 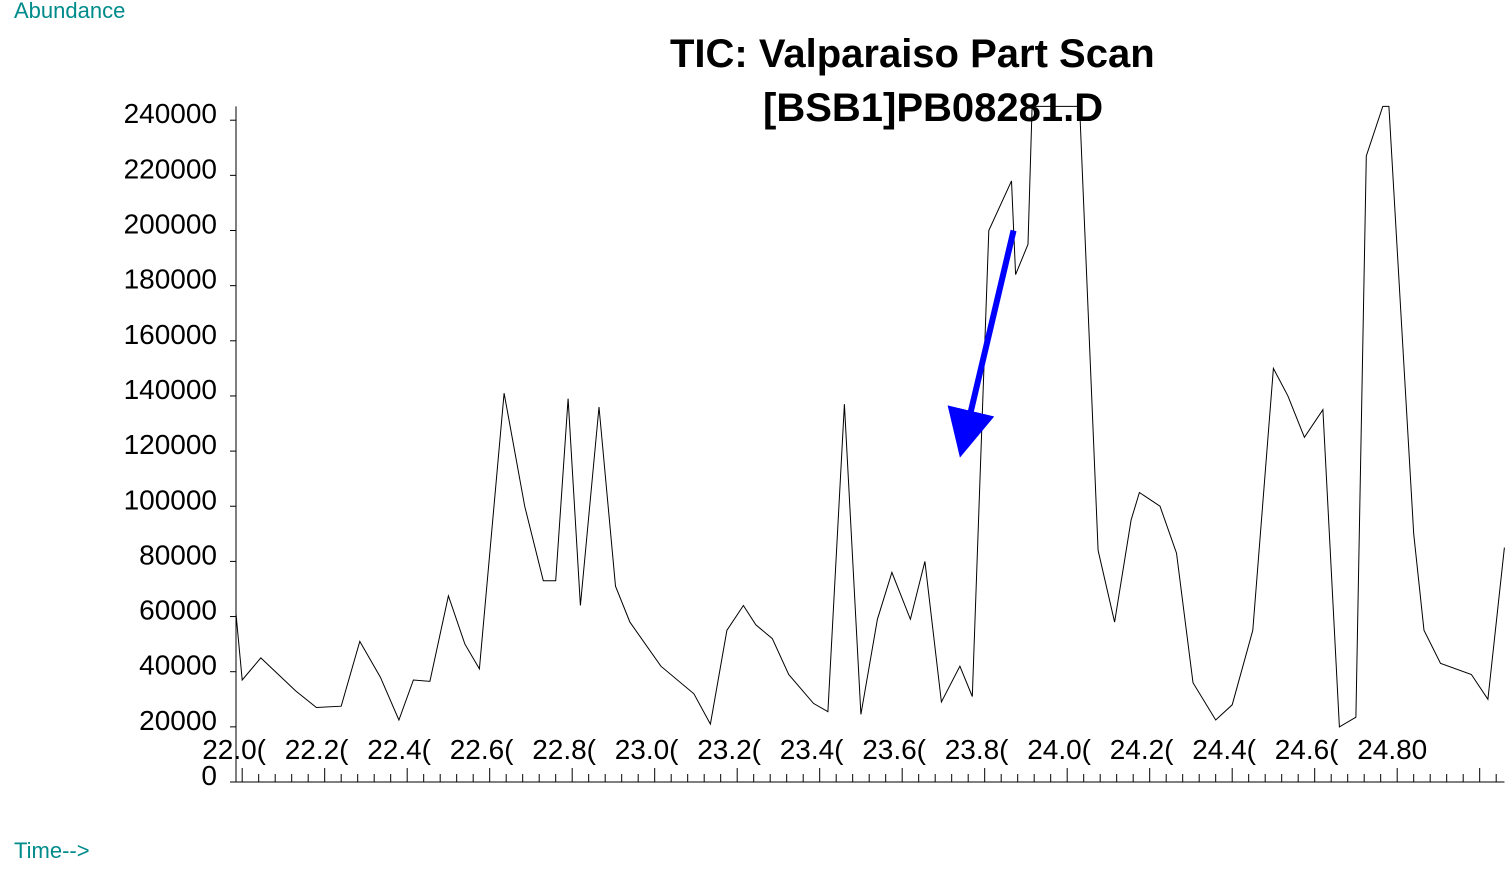 What do you see at coordinates (178, 610) in the screenshot?
I see `y-tick-label: 60000` at bounding box center [178, 610].